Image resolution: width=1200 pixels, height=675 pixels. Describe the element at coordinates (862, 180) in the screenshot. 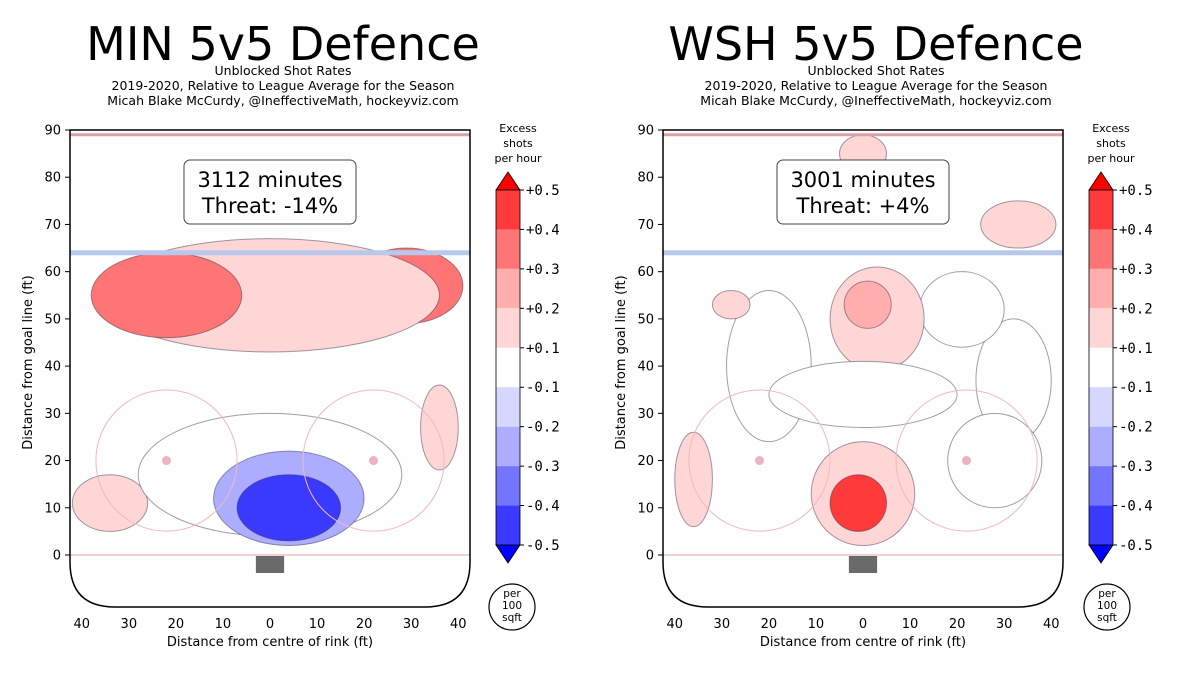

I see `annotation-line: 3001 minutes` at that location.